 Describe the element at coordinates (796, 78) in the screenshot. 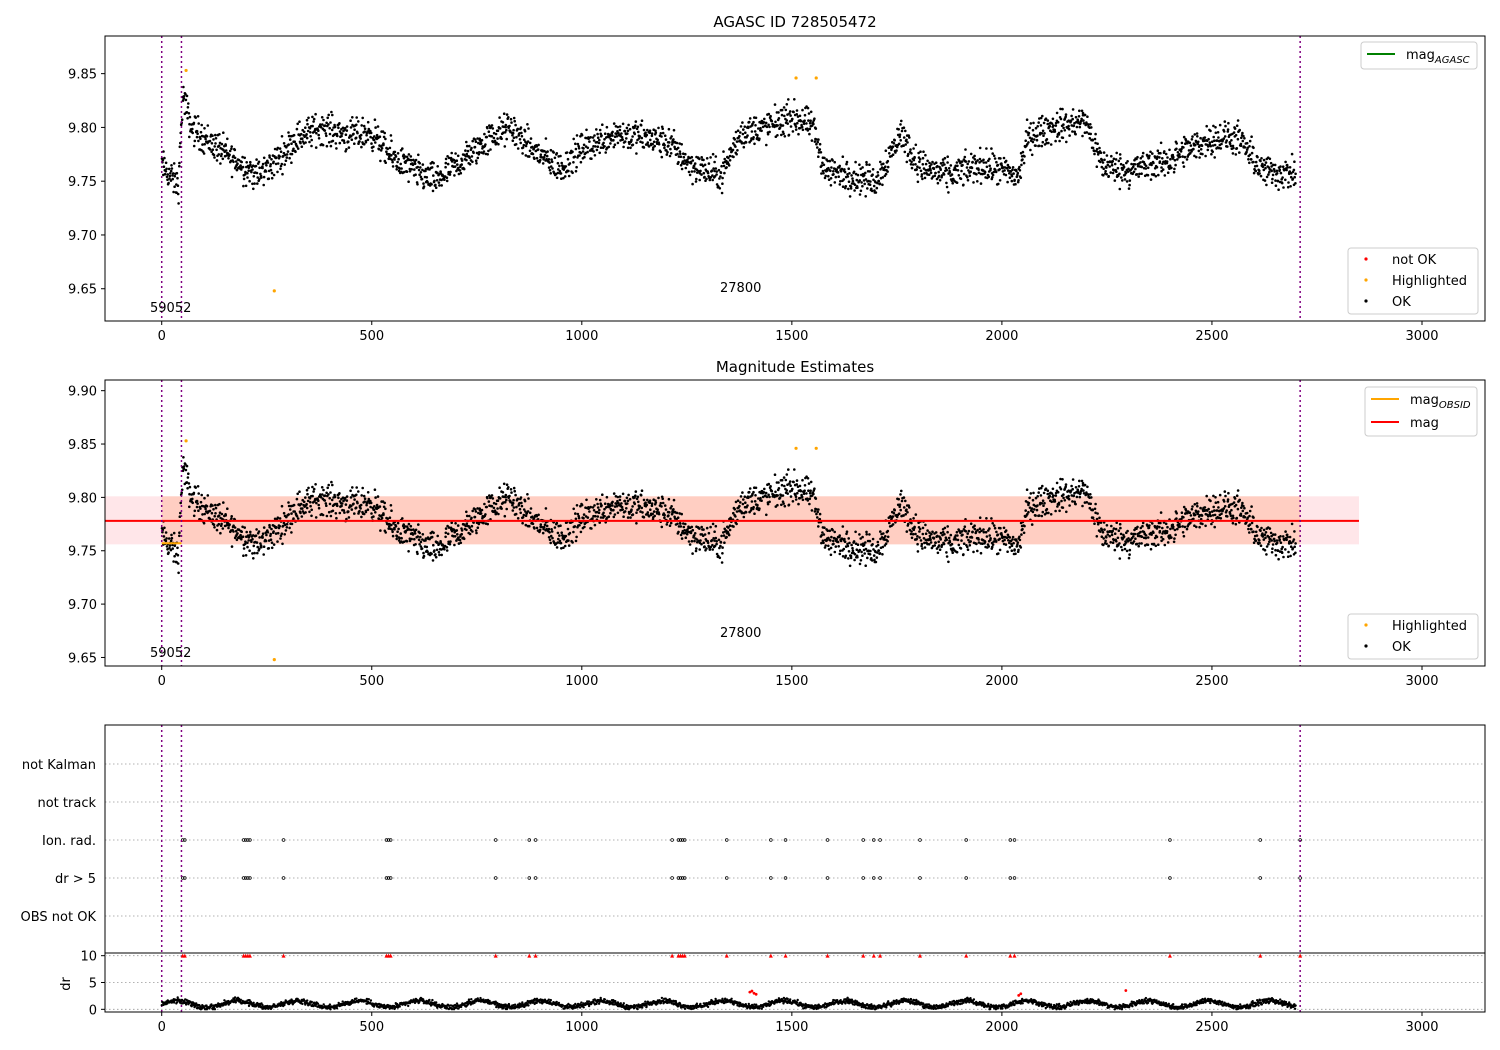

I see `highlighted-point` at that location.